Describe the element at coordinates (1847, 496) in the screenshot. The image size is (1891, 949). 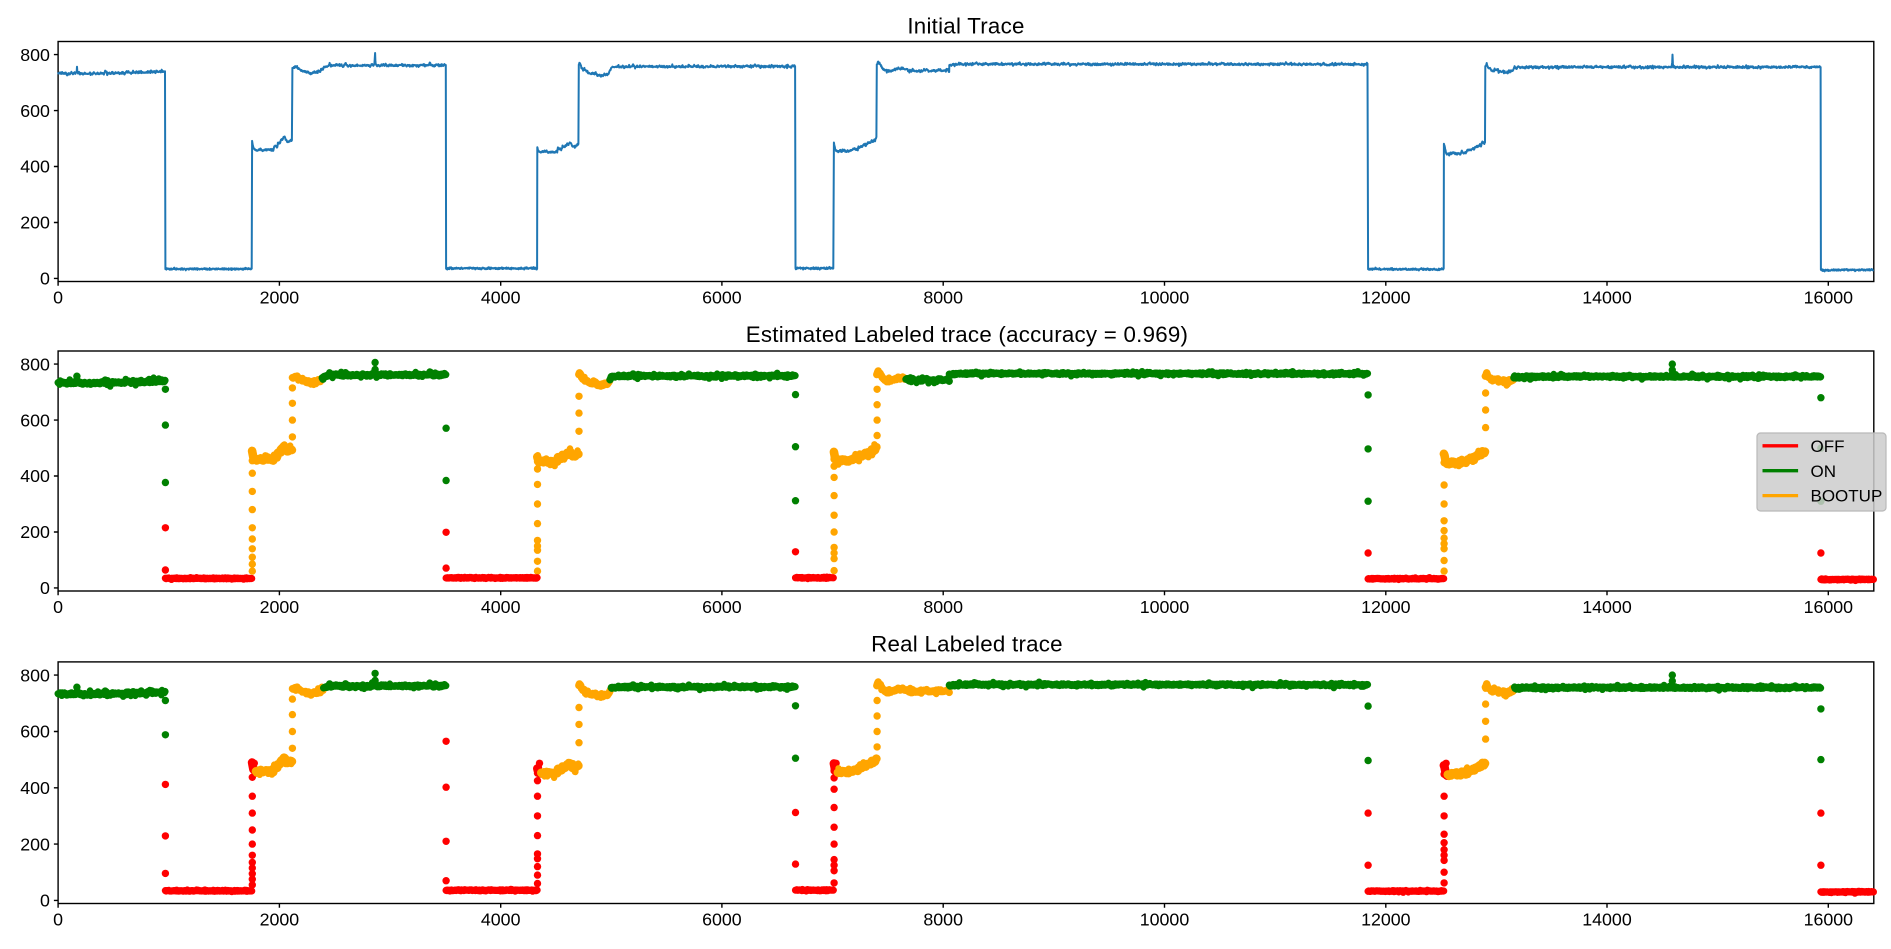
I see `svg-text: BOOTUP` at that location.